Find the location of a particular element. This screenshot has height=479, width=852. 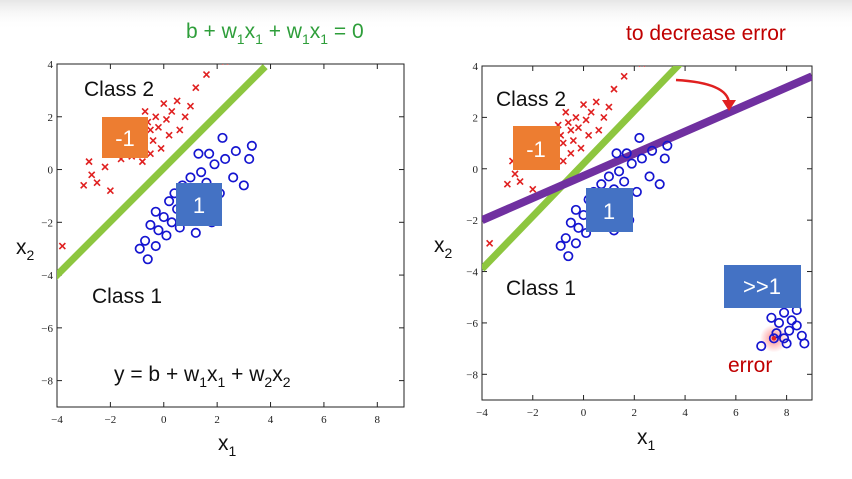

right-ytick-label: 4 is located at coordinates (476, 67).